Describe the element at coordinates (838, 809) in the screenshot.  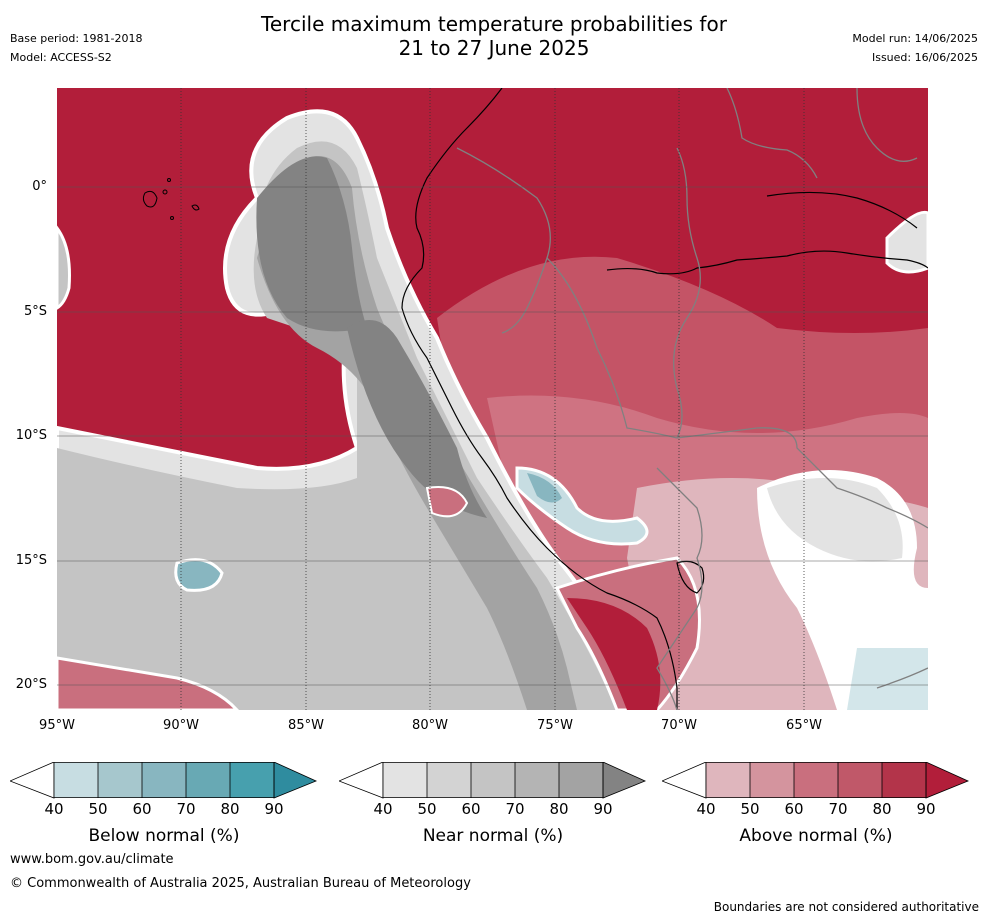
I see `legend-above-tick: 70` at that location.